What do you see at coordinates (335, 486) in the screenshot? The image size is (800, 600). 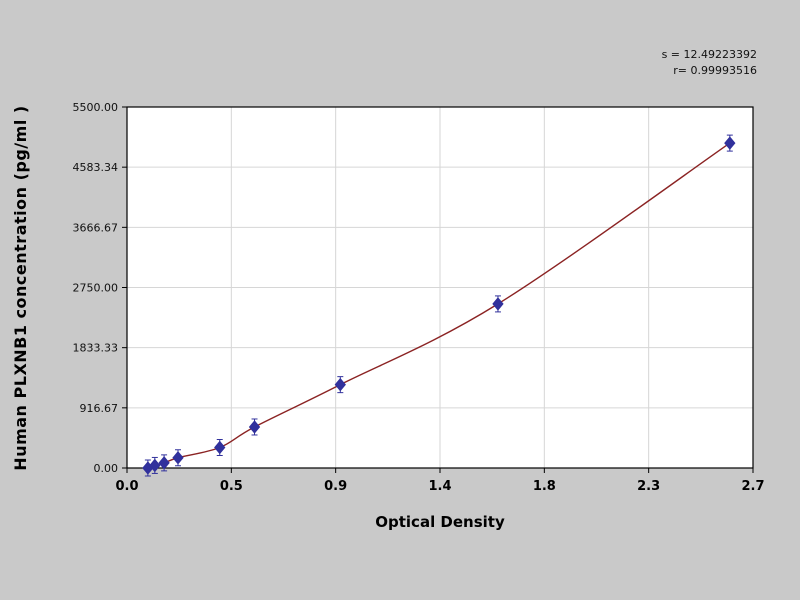 I see `x-tick-label: 0.9` at bounding box center [335, 486].